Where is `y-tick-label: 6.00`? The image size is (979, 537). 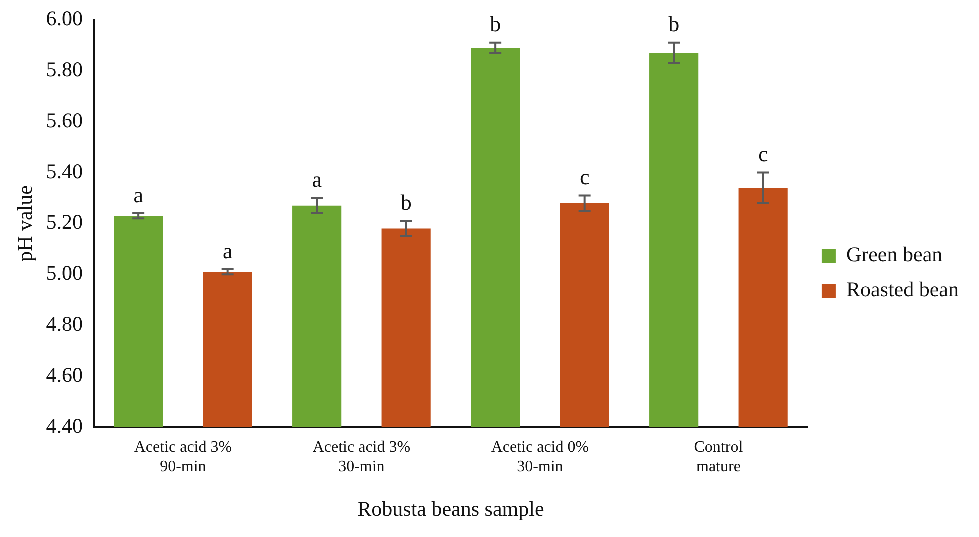
y-tick-label: 6.00 is located at coordinates (64, 18).